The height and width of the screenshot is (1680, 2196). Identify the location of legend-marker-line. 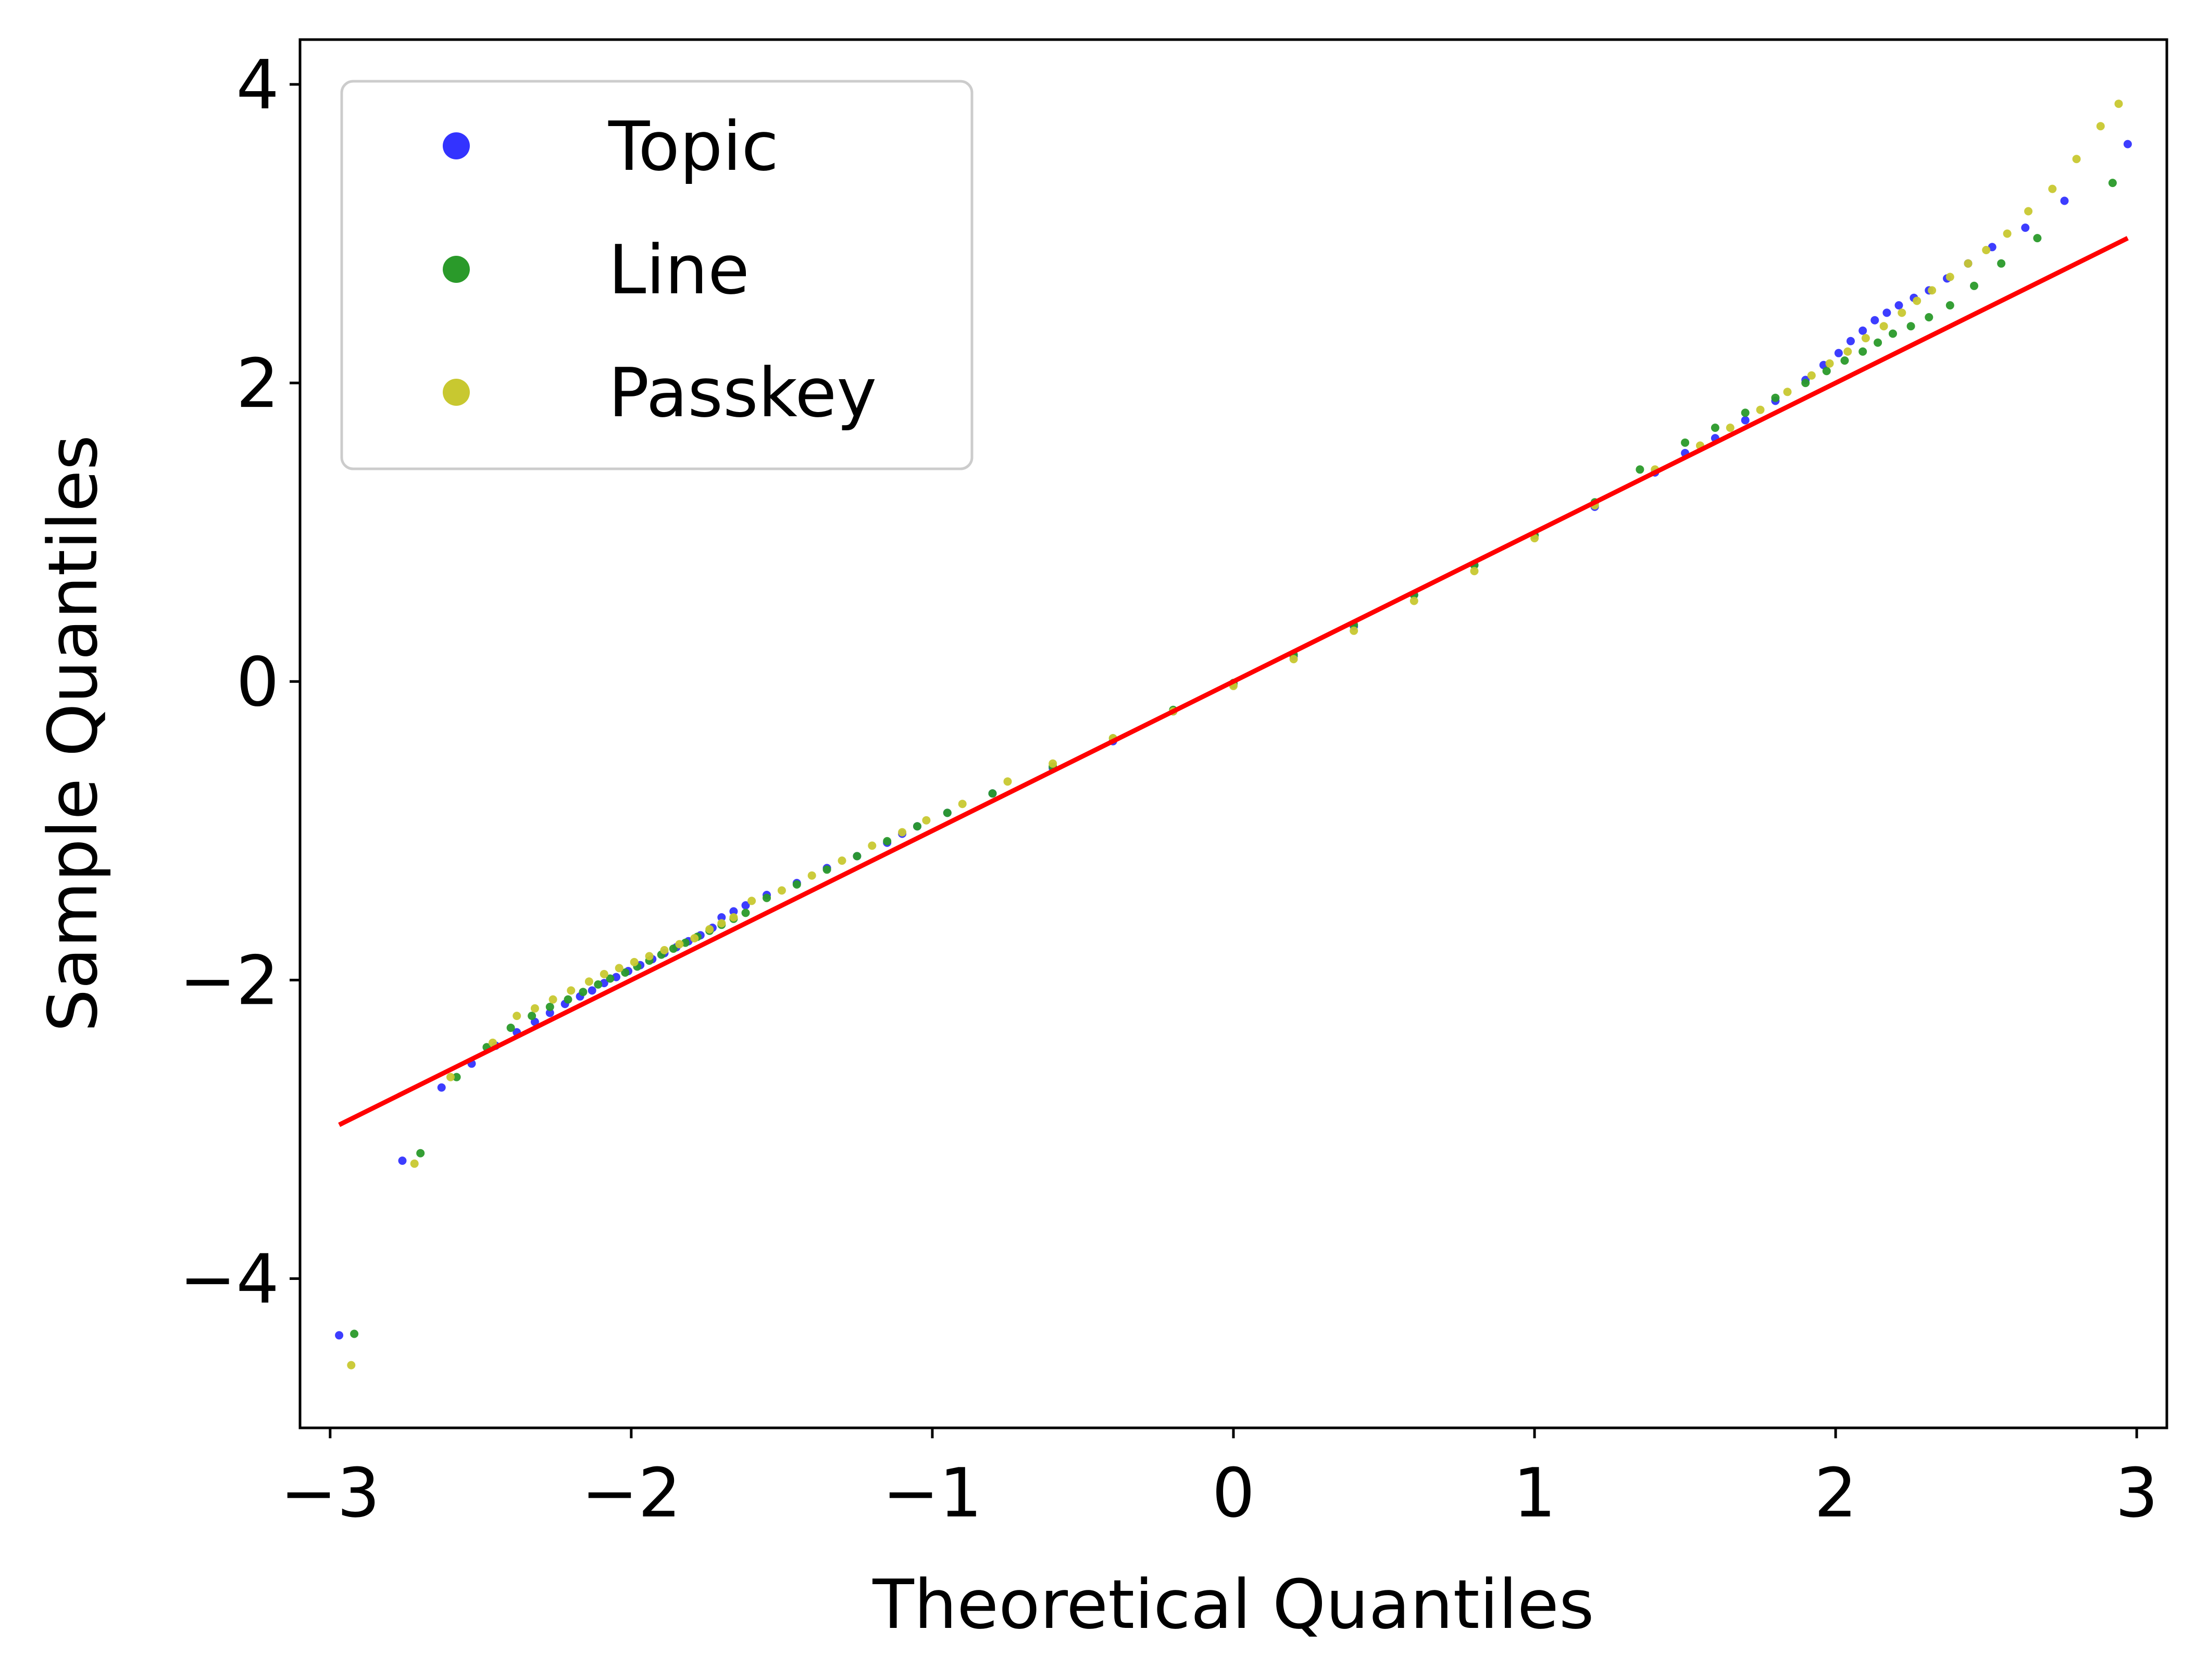
(457, 269).